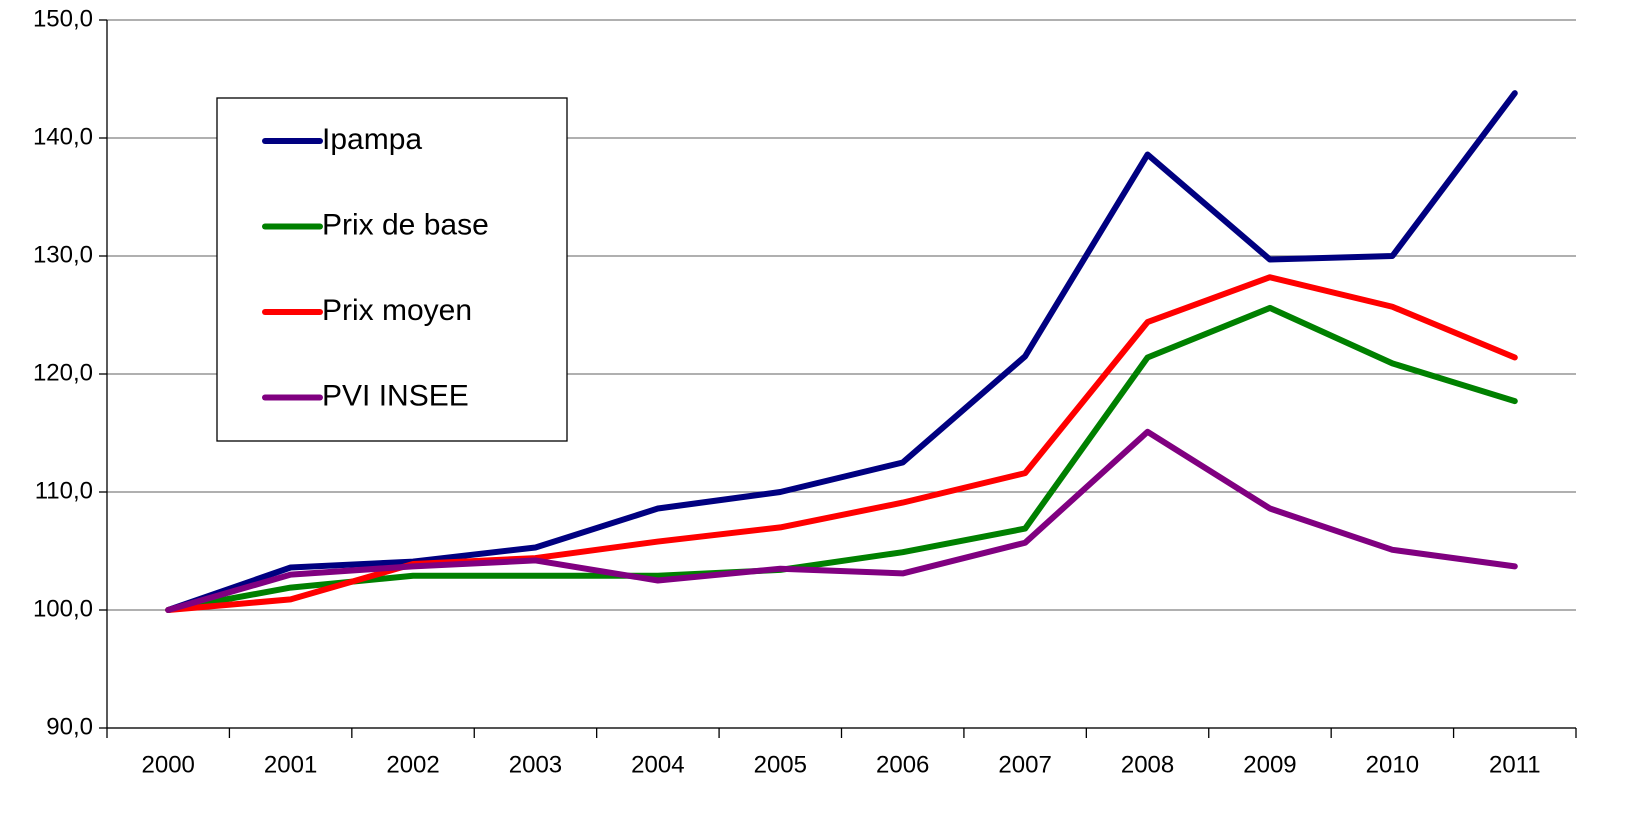 The height and width of the screenshot is (813, 1637). I want to click on y-tick-label: 100,0, so click(63, 608).